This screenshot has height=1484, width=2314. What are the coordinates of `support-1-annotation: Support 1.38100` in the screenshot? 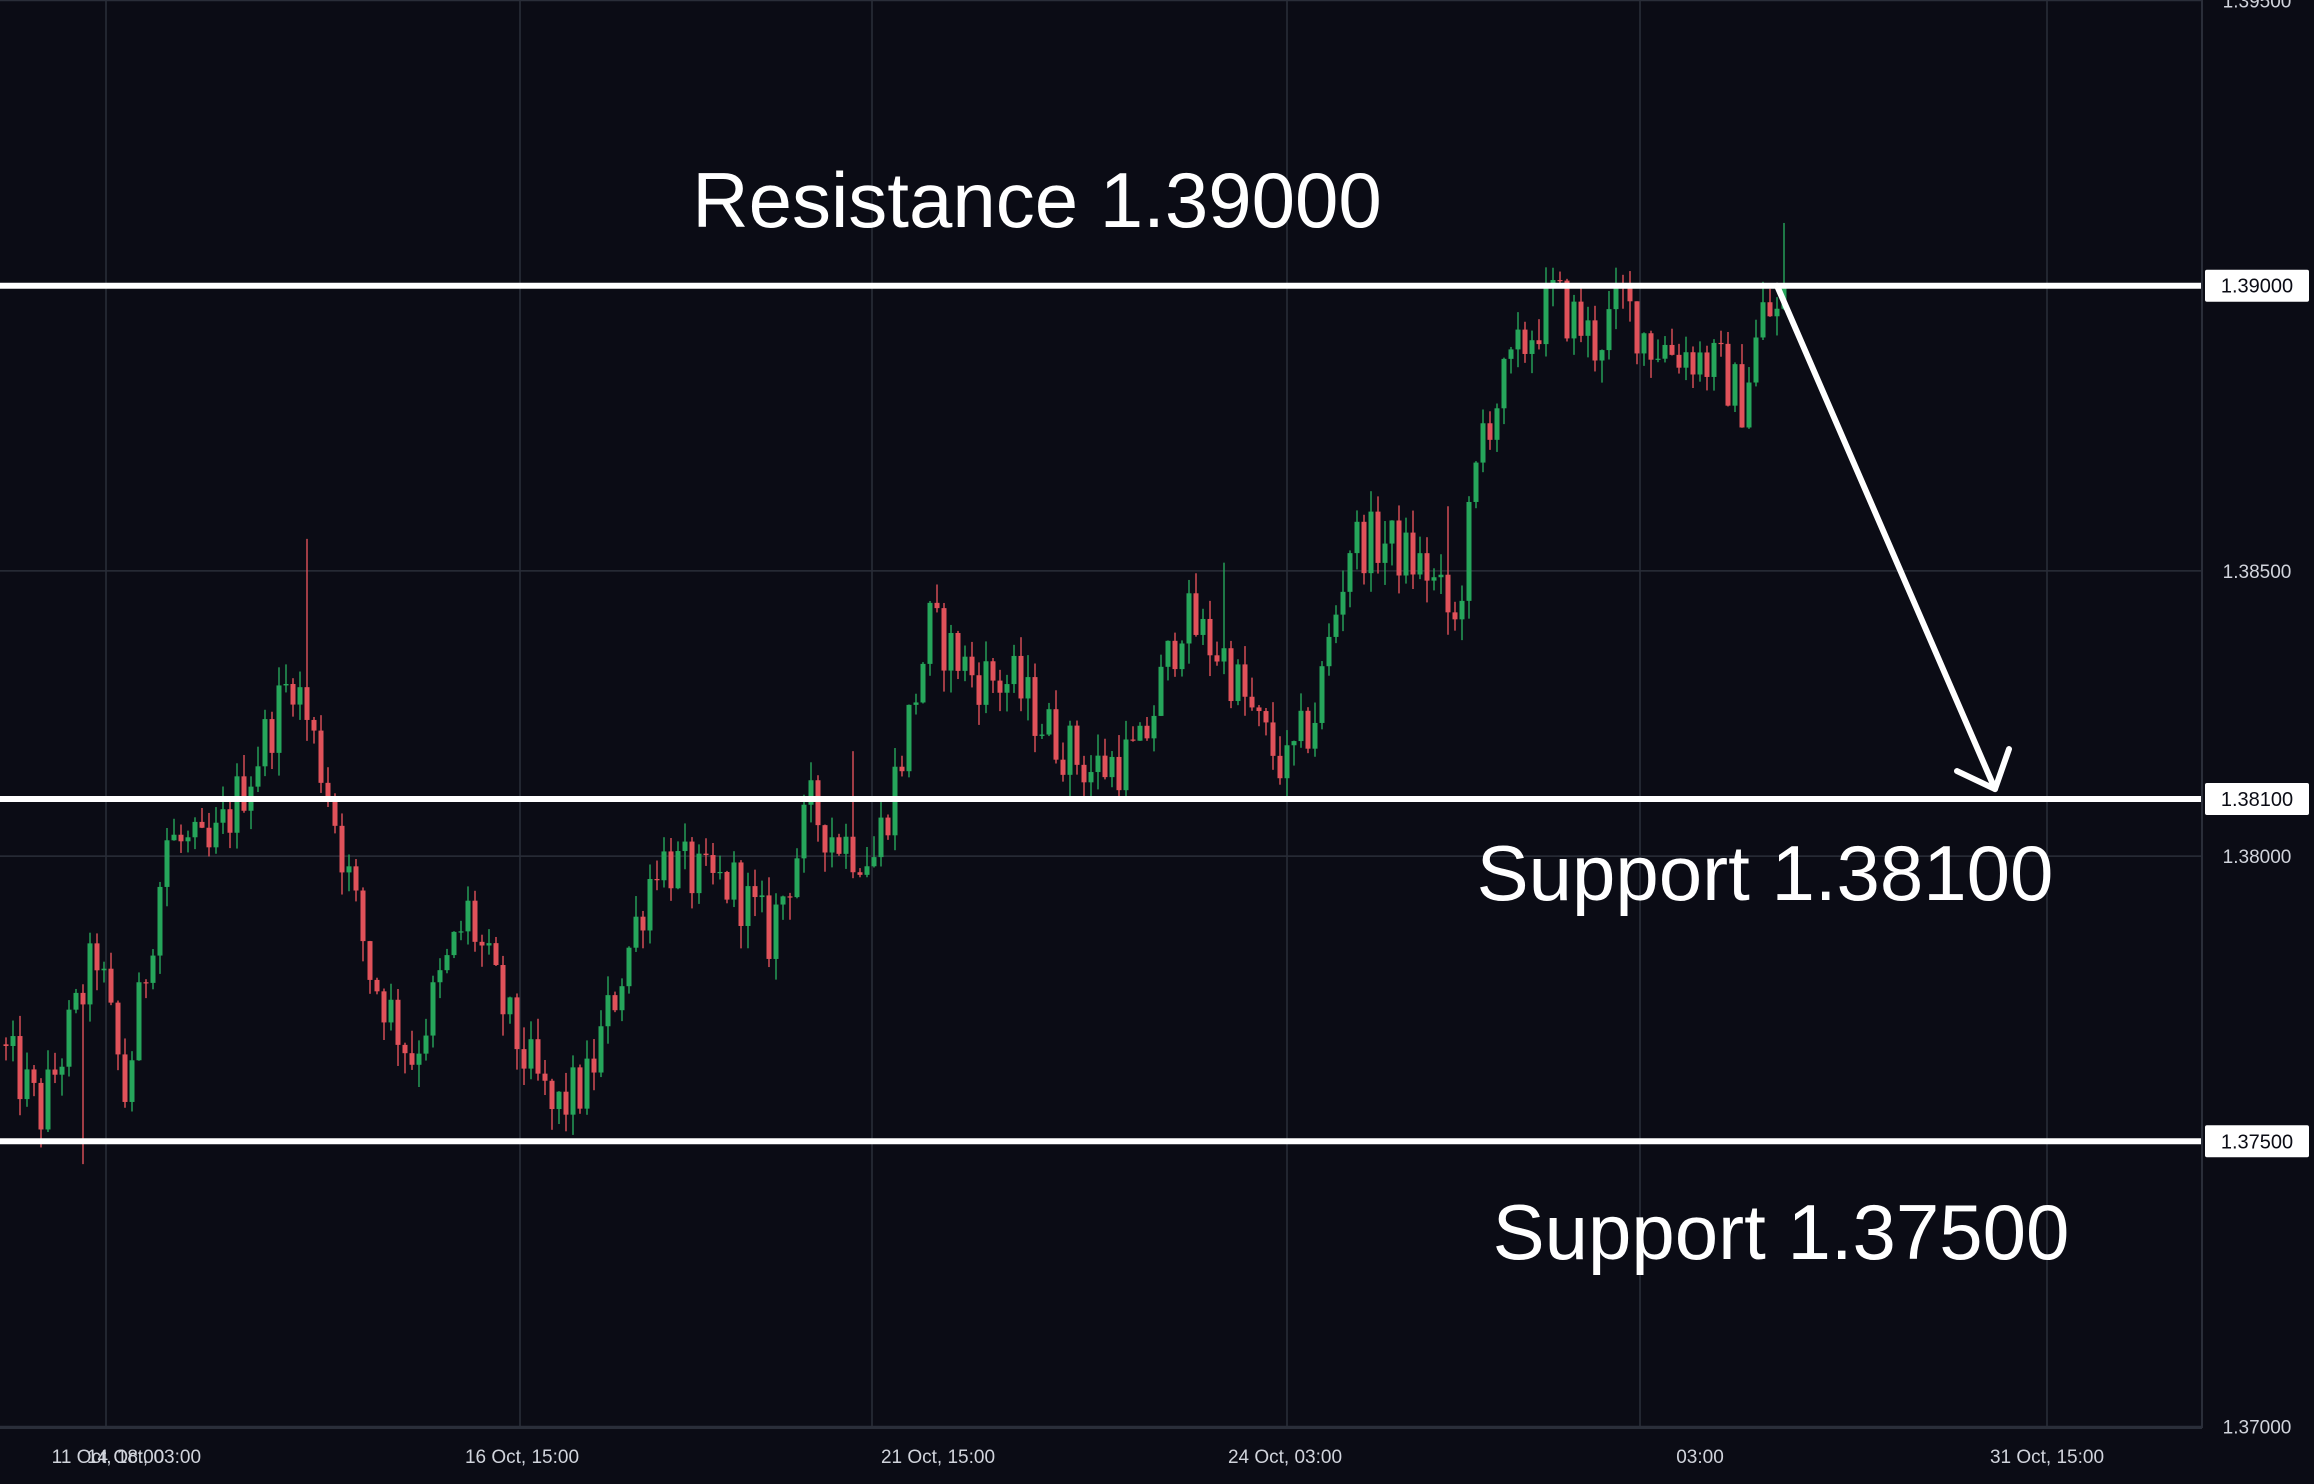 It's located at (1765, 873).